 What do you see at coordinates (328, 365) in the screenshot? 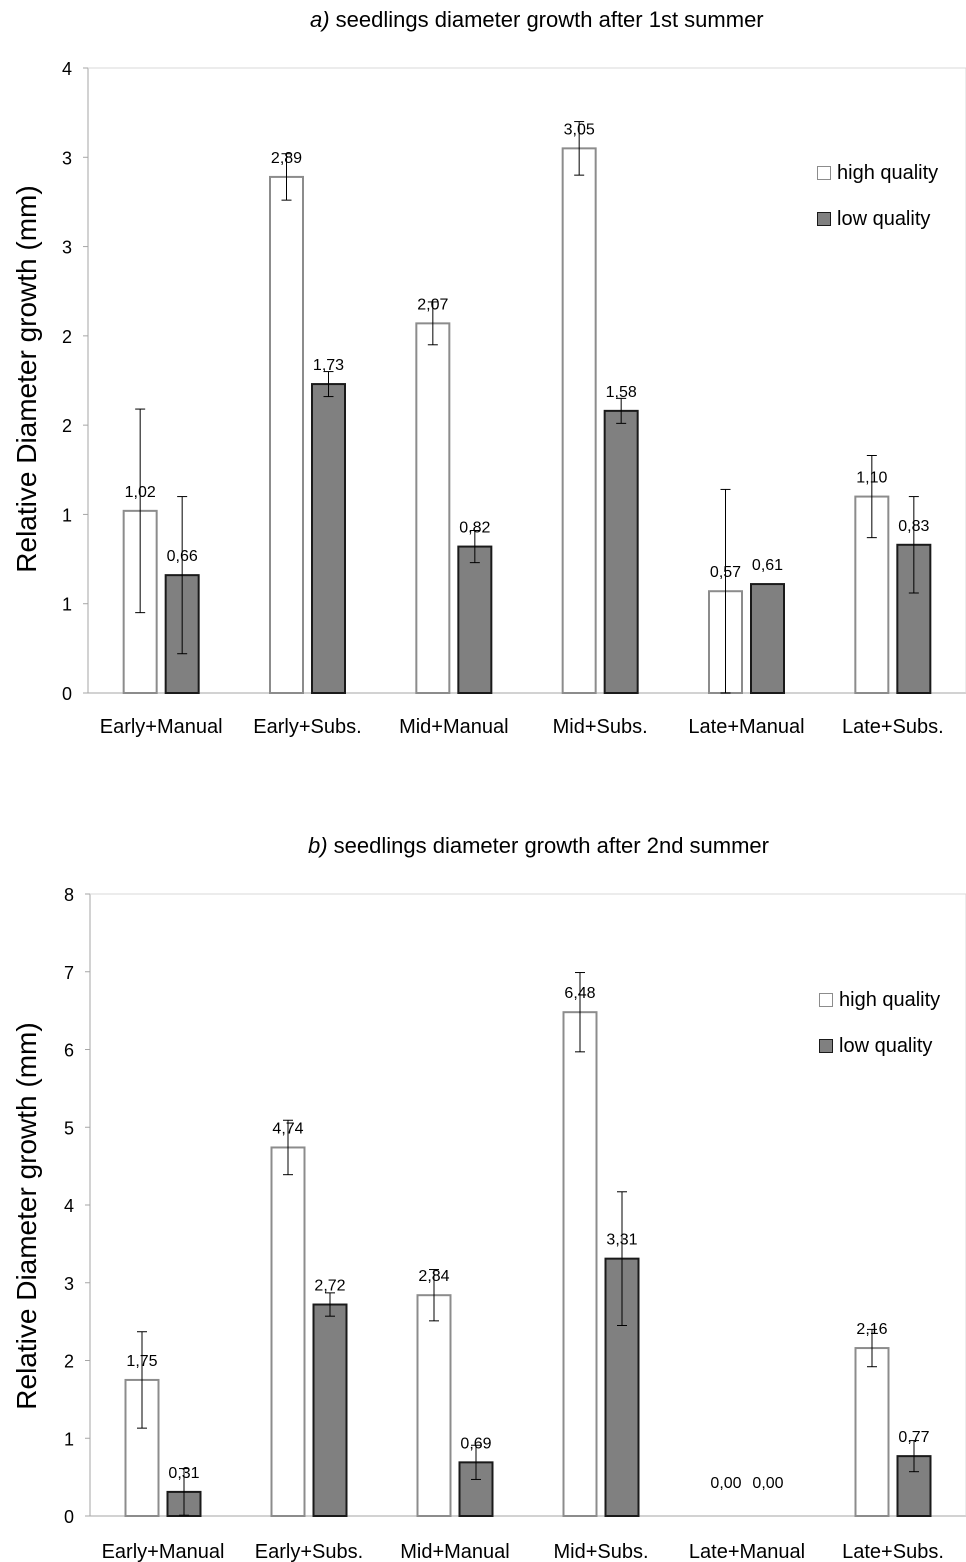
I see `data-label: 1,73` at bounding box center [328, 365].